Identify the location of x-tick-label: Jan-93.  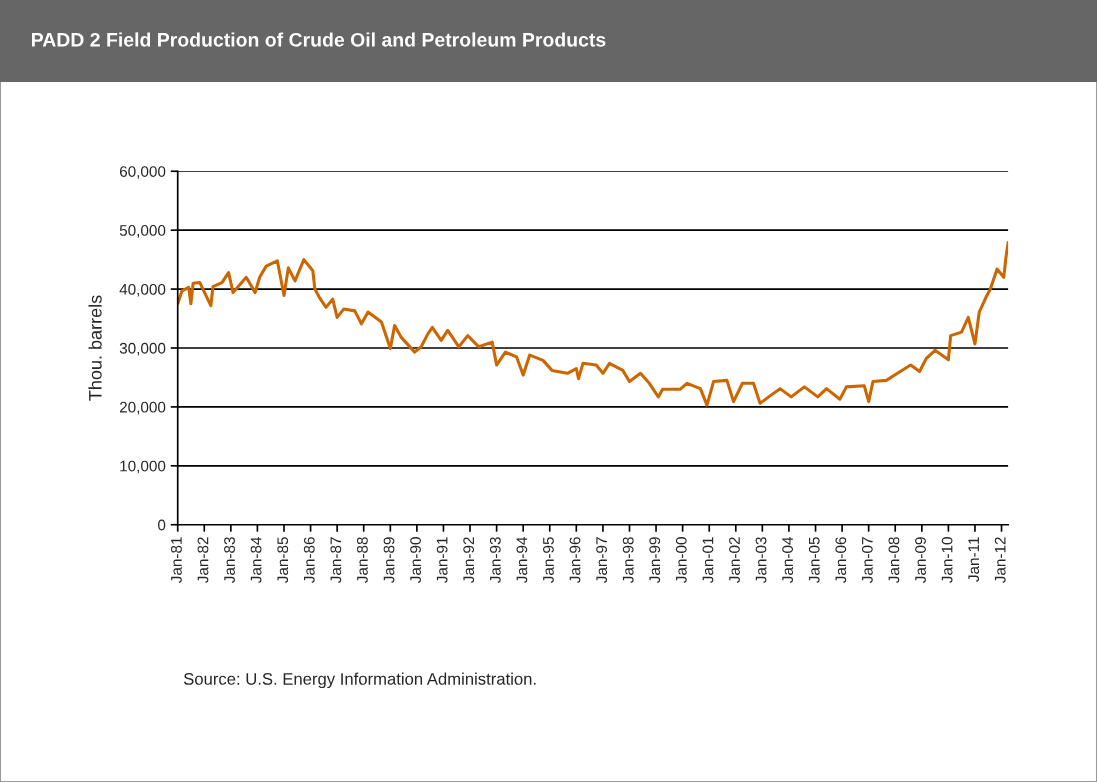
(495, 560).